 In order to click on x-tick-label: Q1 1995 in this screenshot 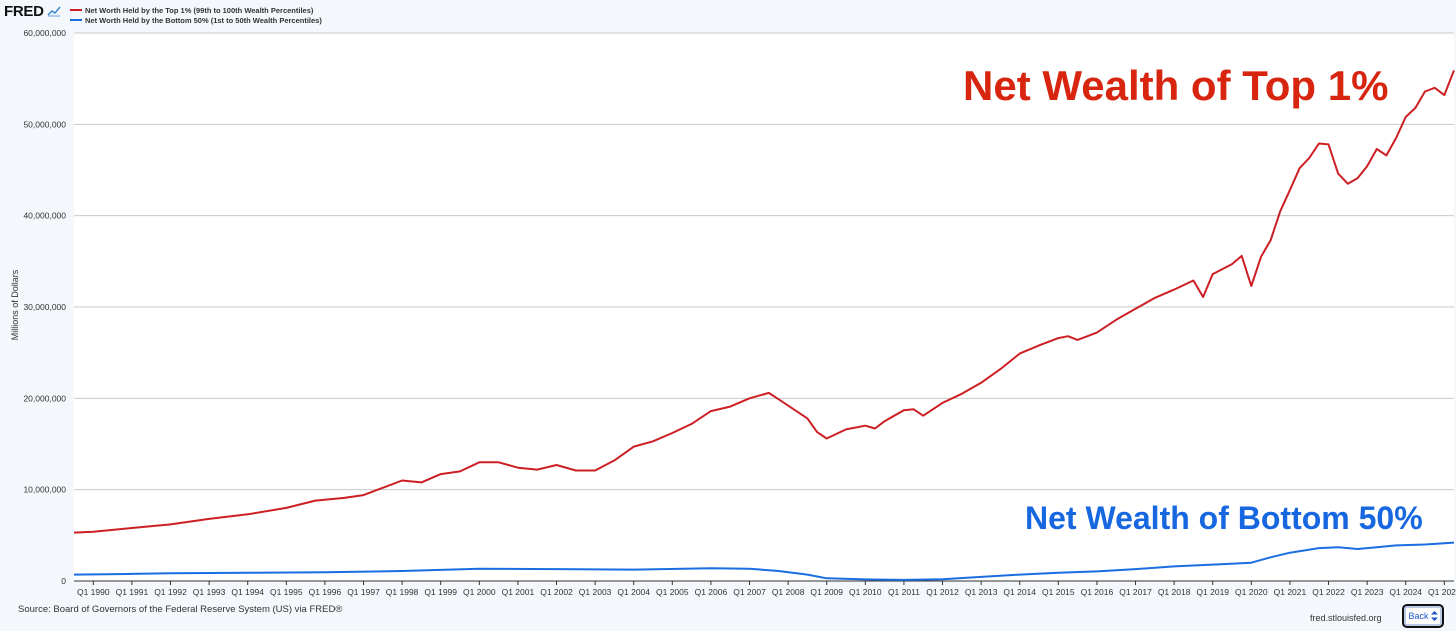, I will do `click(286, 592)`.